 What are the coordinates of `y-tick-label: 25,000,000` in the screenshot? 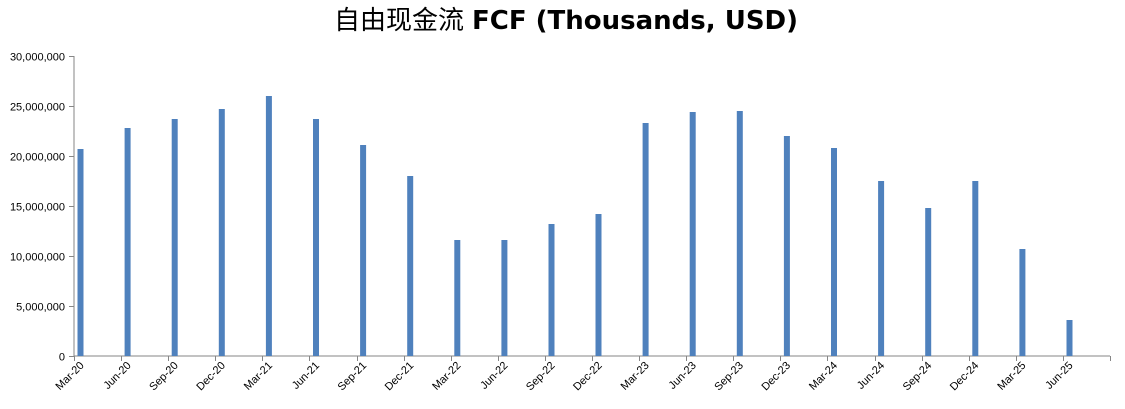 It's located at (37, 108).